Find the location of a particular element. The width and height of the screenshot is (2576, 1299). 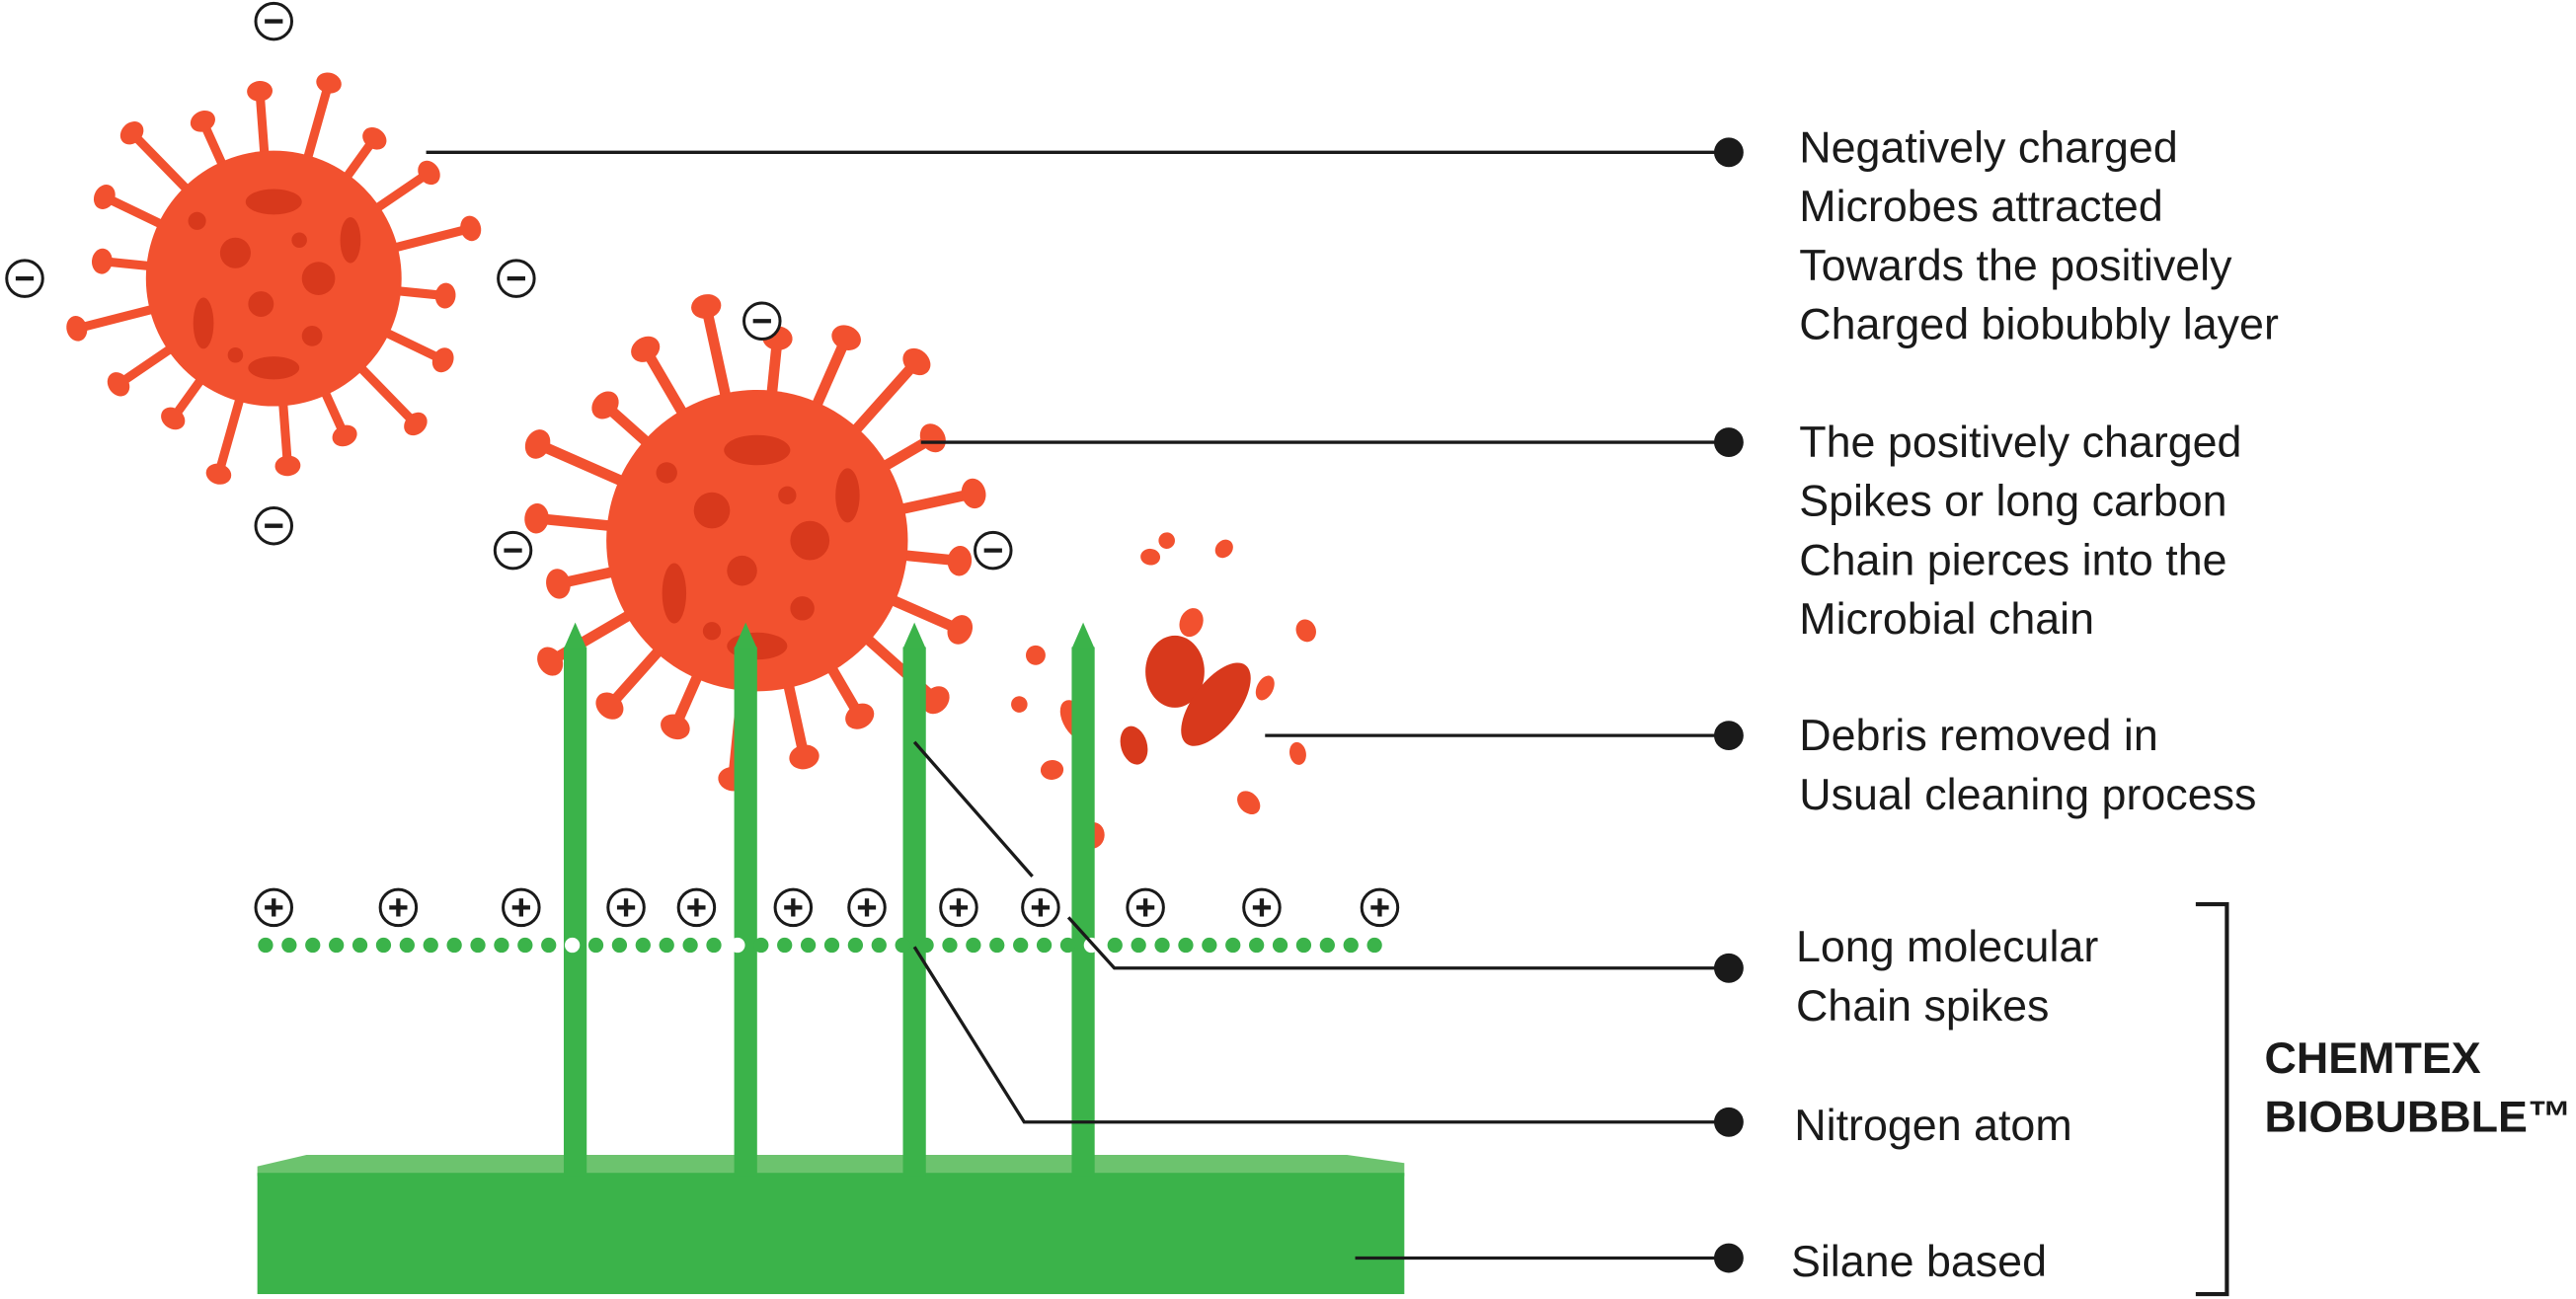

brand-text: BIOBUBBLE™ is located at coordinates (2418, 1117).